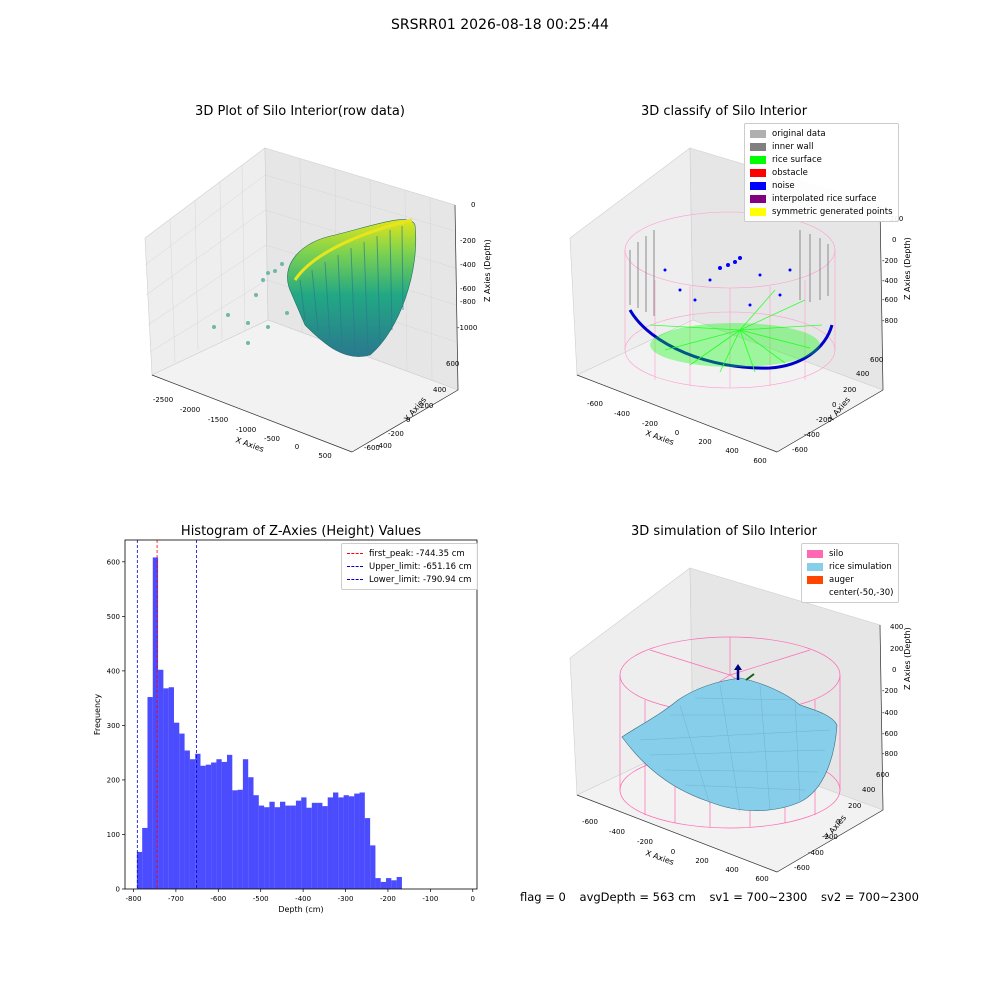 The image size is (1000, 1000). What do you see at coordinates (850, 566) in the screenshot?
I see `legend-item: rice simulation` at bounding box center [850, 566].